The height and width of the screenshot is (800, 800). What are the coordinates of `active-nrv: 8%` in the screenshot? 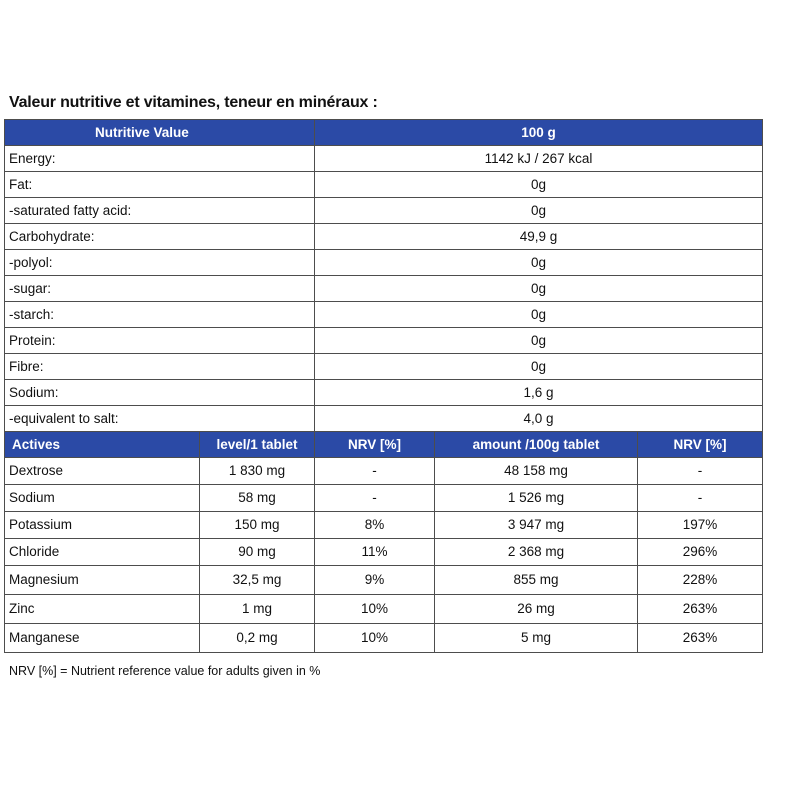 It's located at (375, 525).